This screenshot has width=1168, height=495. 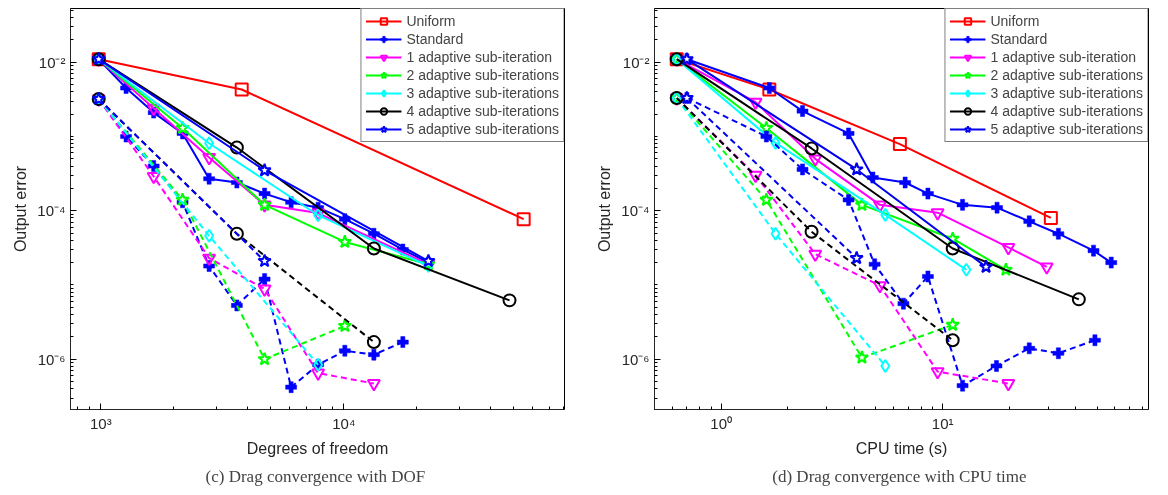 I want to click on text: (c) Drag convergence with DOF, so click(x=315, y=476).